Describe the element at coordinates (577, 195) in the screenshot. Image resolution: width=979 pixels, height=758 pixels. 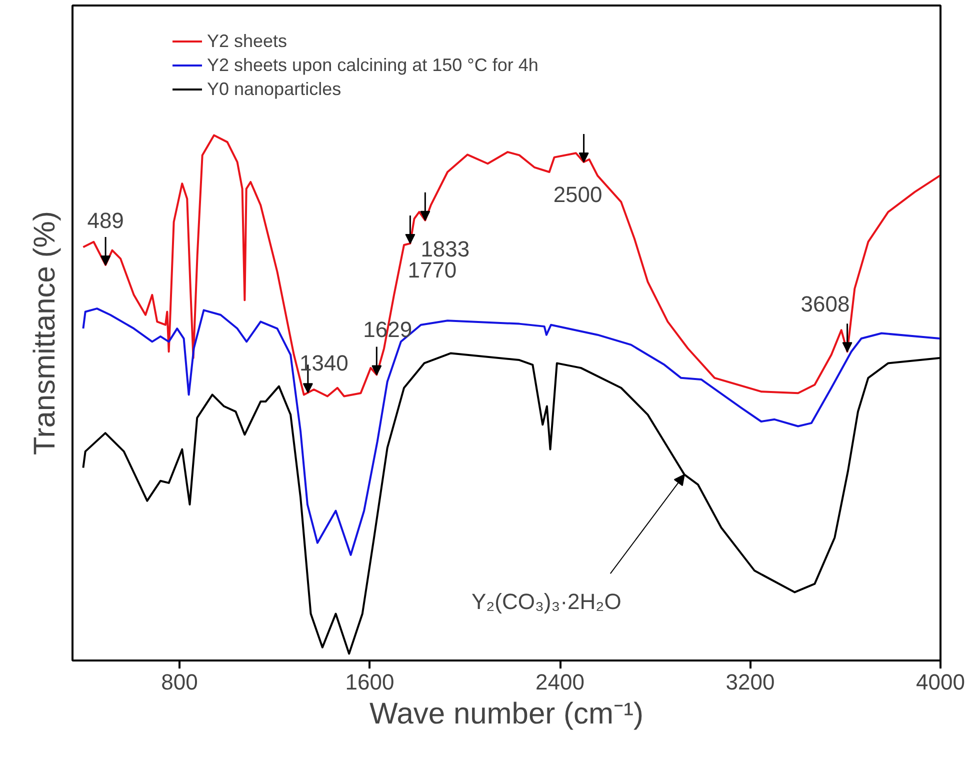
I see `annotation: 2500` at that location.